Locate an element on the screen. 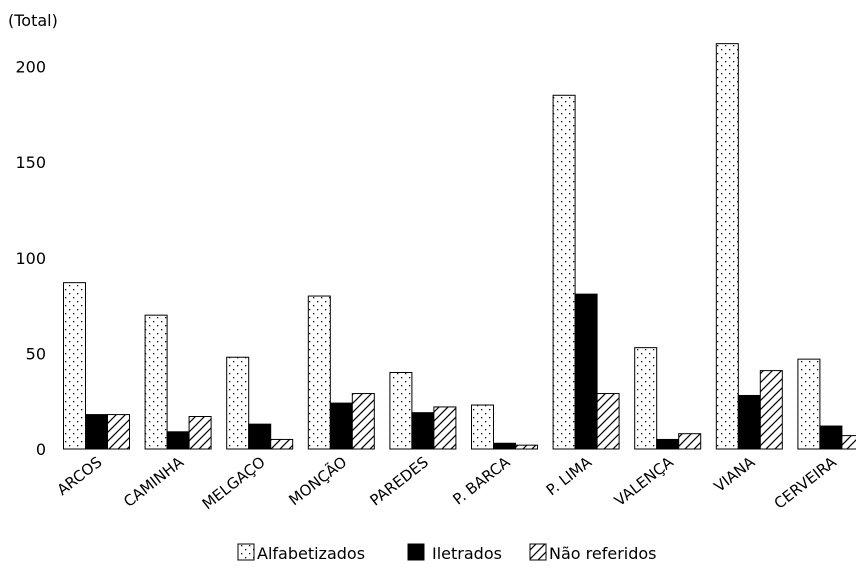  legend-label-iletrados: Iletrados is located at coordinates (467, 553).